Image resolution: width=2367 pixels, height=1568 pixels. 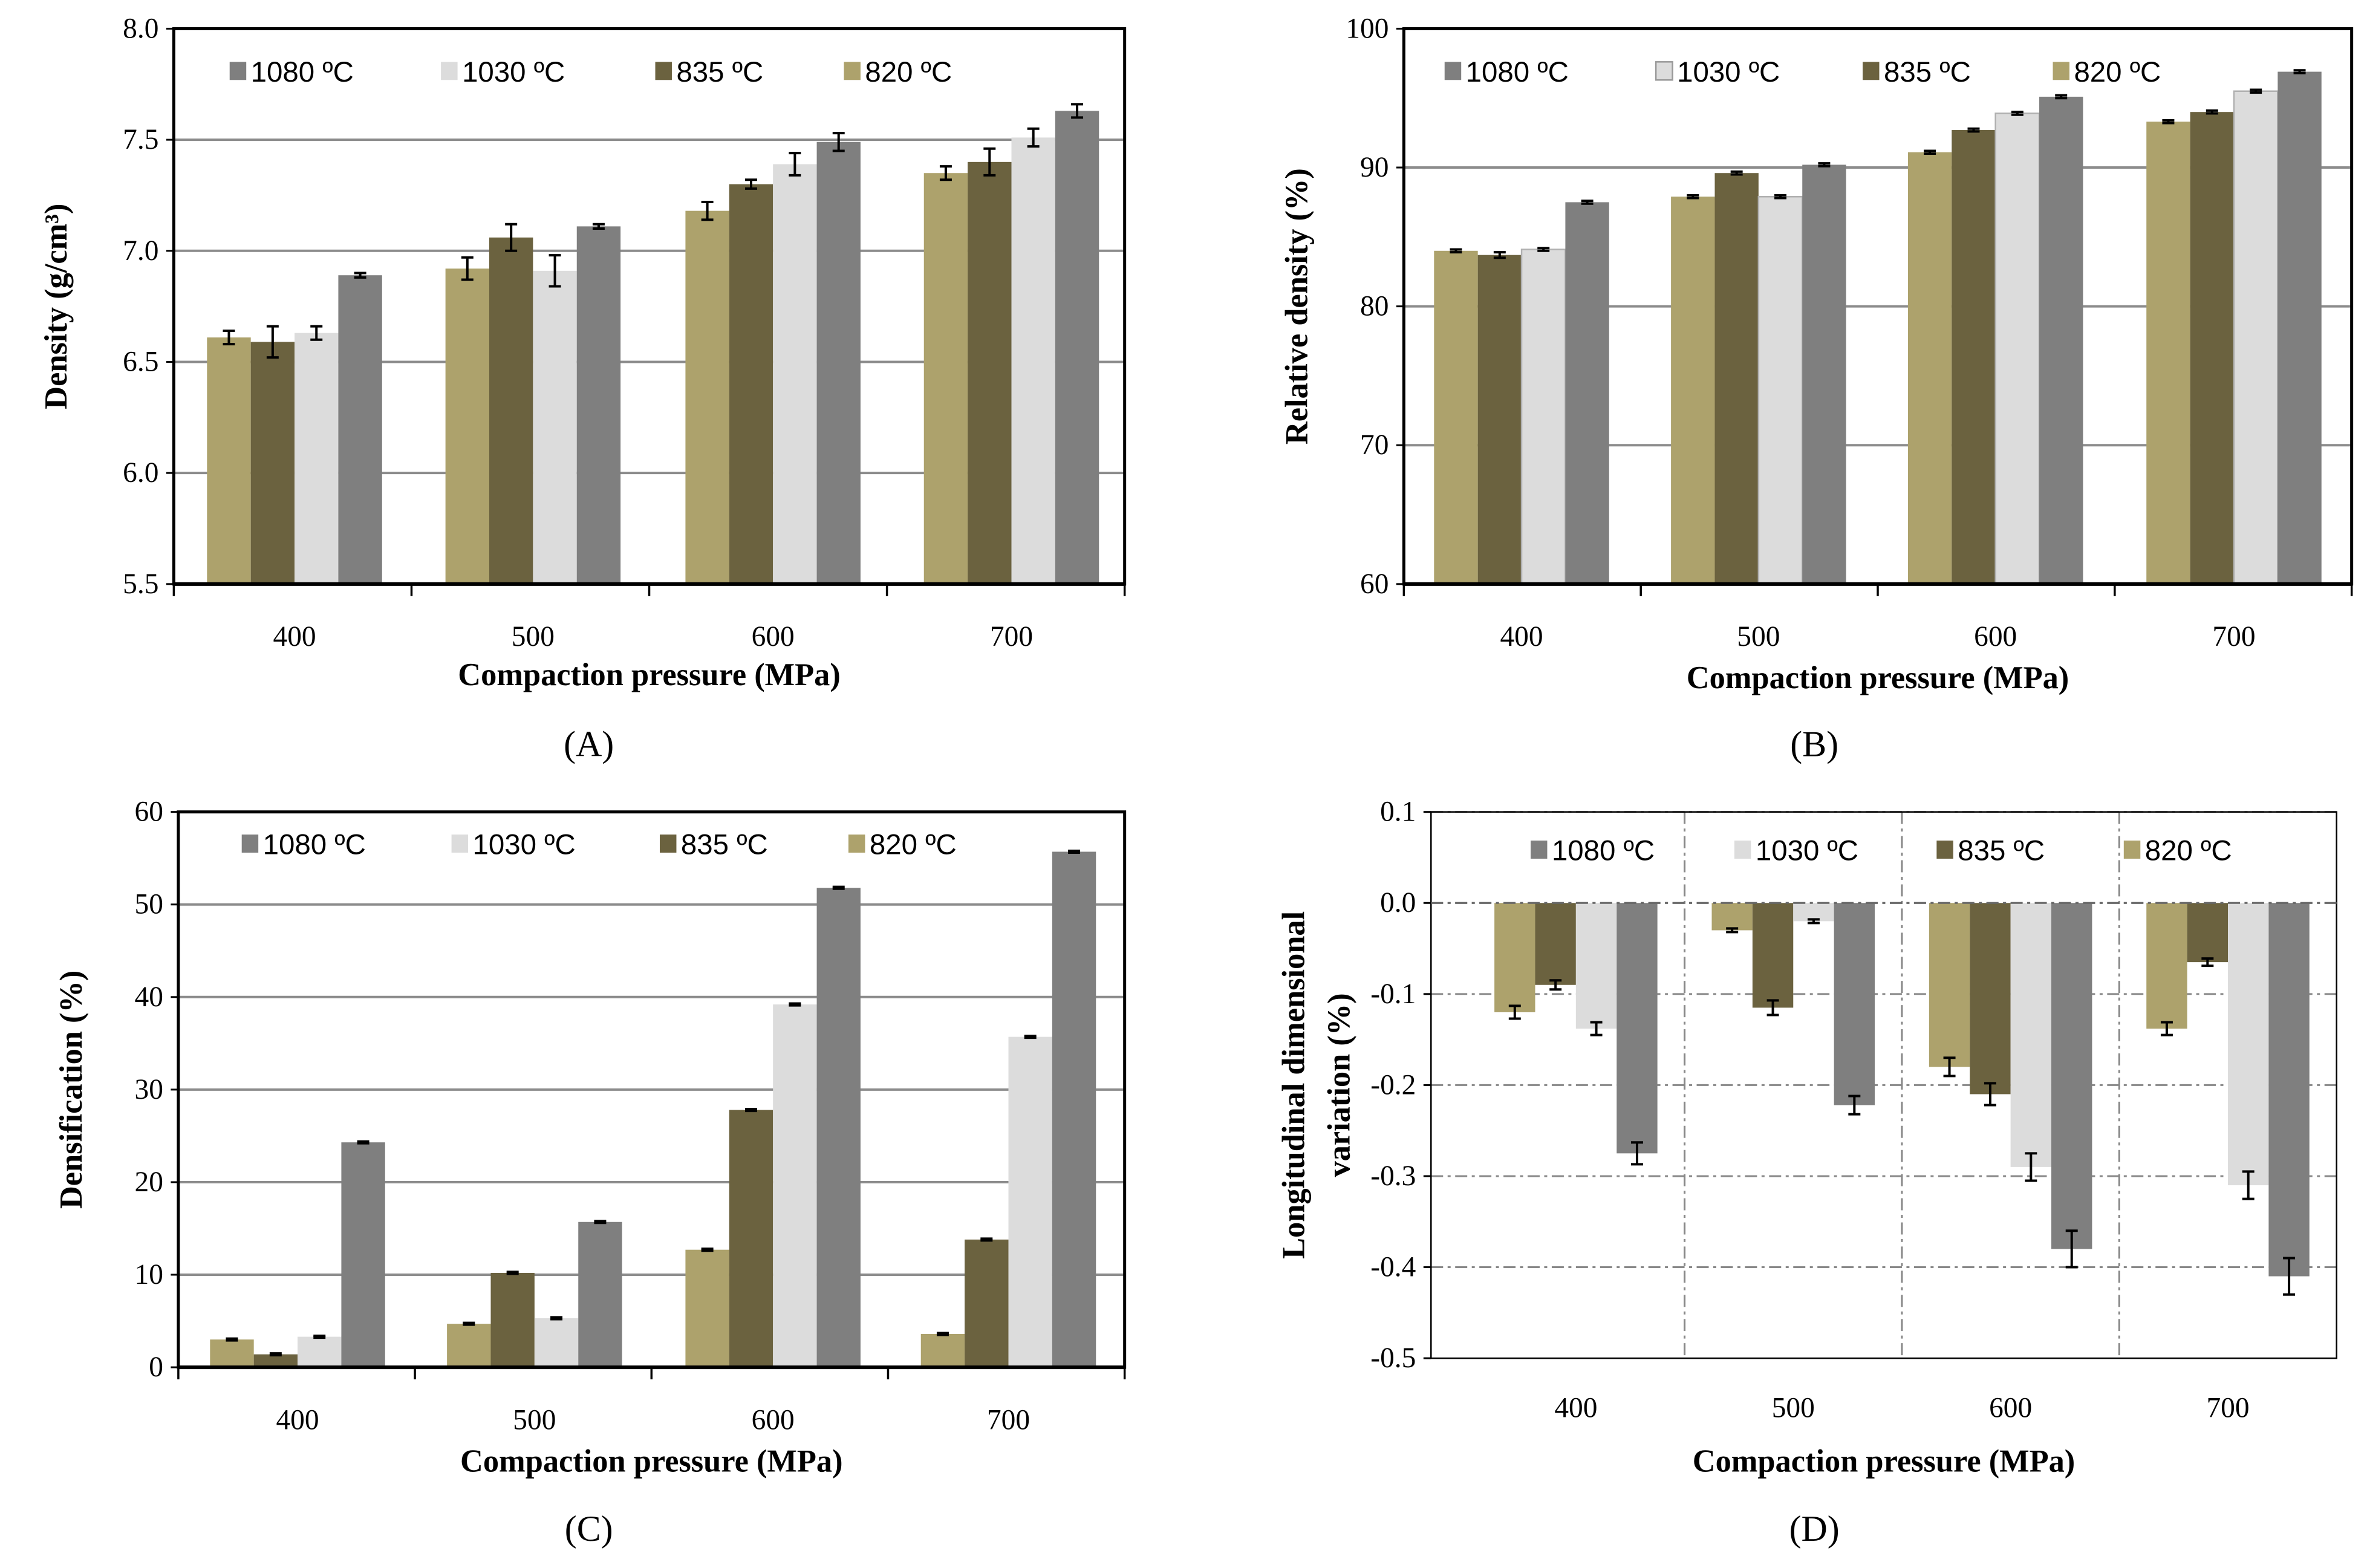 What do you see at coordinates (1374, 306) in the screenshot?
I see `y-tick-label: 80` at bounding box center [1374, 306].